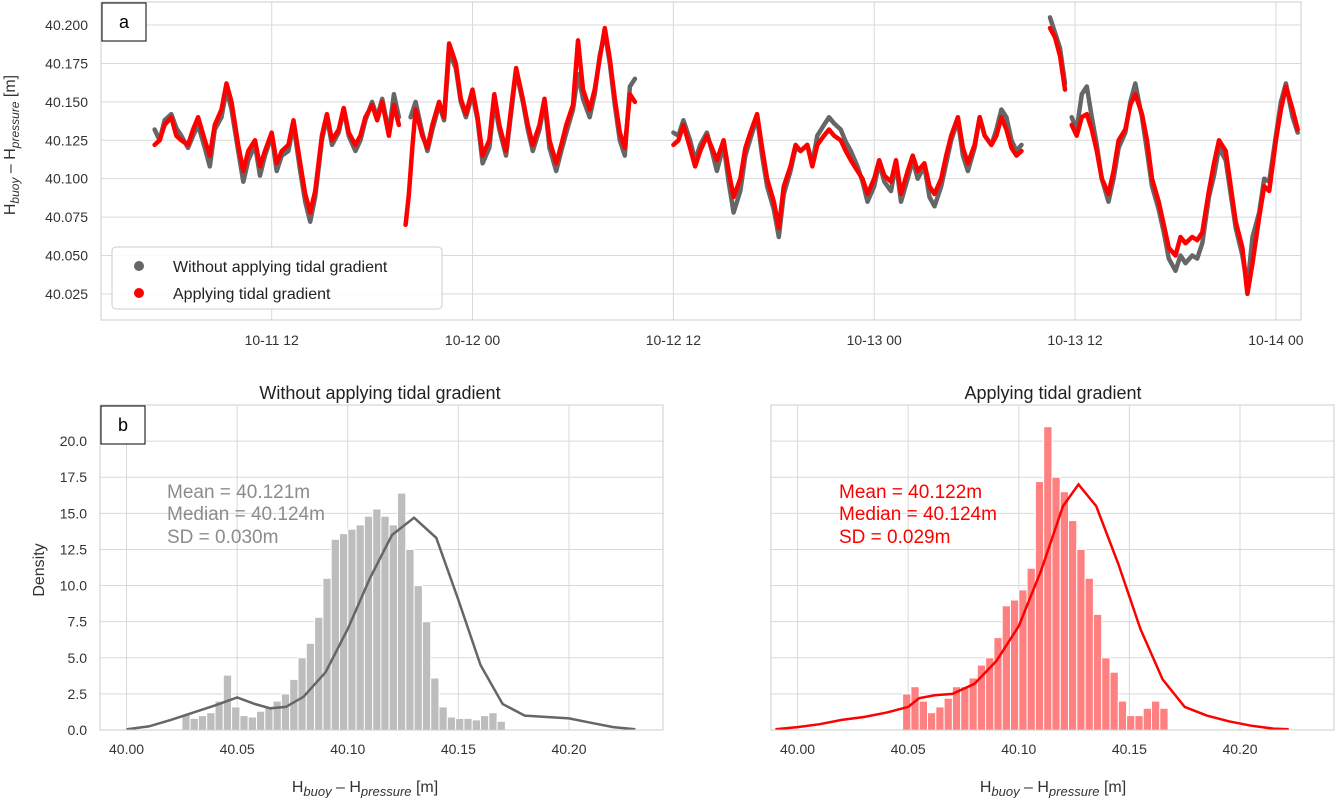  I want to click on x-tick-label: 10-13 00, so click(874, 340).